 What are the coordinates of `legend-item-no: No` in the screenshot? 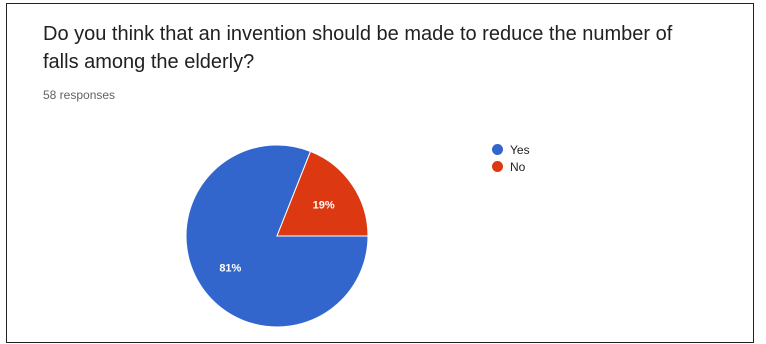 It's located at (511, 166).